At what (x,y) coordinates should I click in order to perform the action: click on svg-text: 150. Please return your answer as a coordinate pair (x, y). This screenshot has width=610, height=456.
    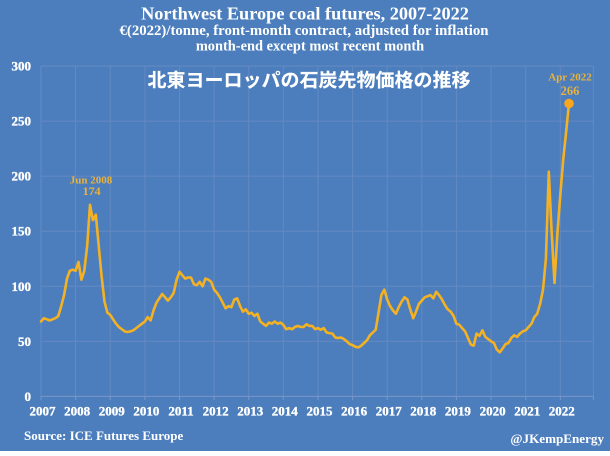
    Looking at the image, I should click on (22, 231).